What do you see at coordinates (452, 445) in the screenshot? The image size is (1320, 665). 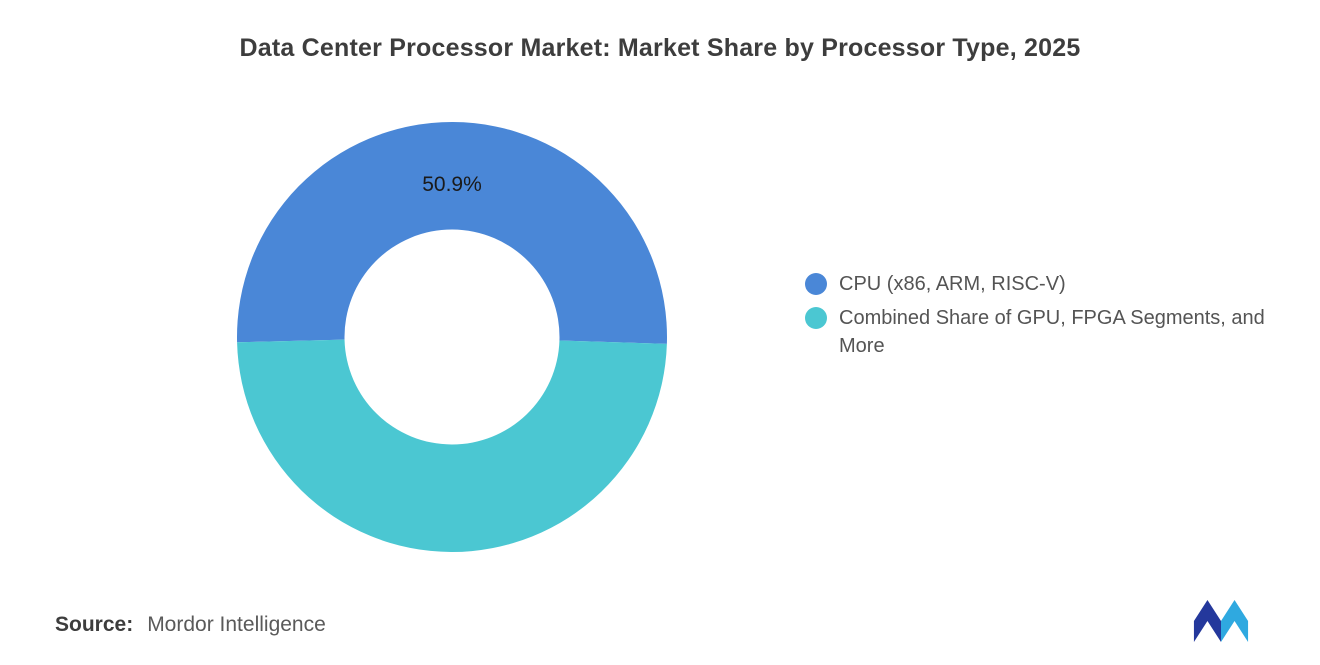 I see `donut-slice-gpu-fpga` at bounding box center [452, 445].